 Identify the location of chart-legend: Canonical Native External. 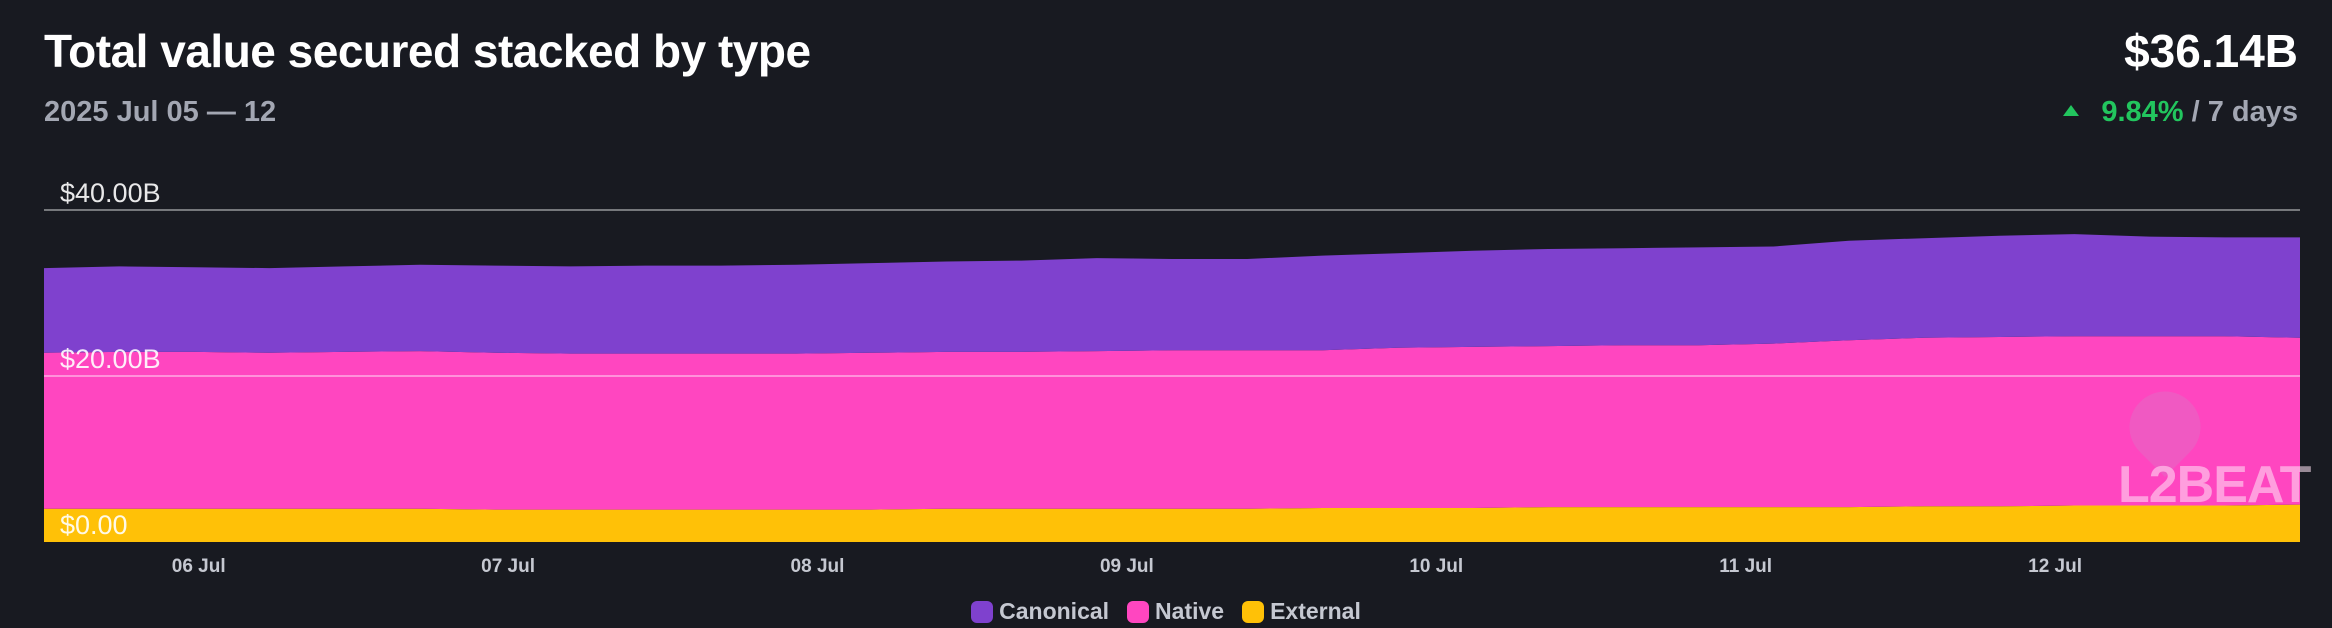
(1166, 611).